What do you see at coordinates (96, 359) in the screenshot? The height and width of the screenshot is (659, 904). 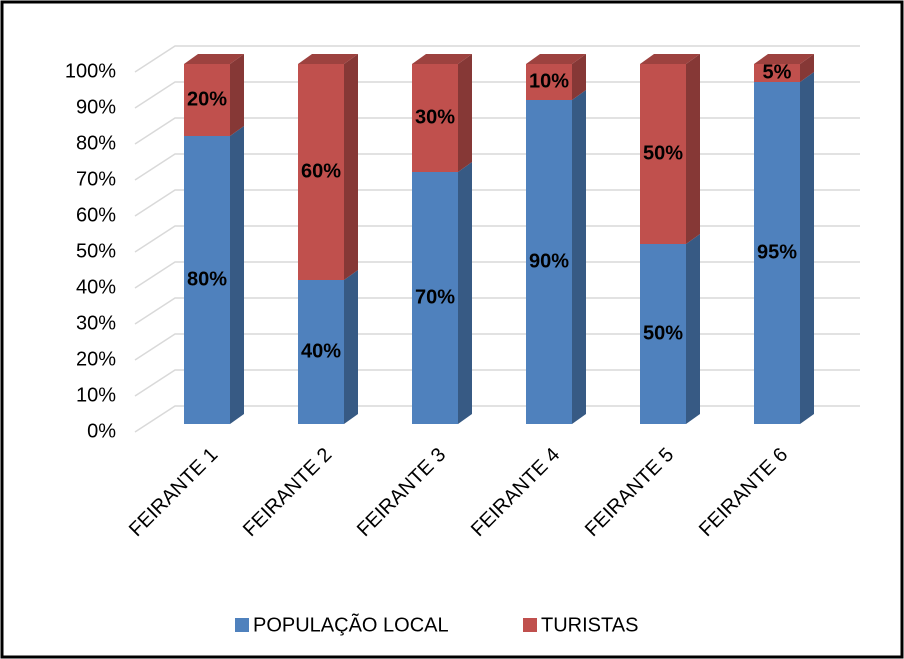 I see `y-tick-label: 20%` at bounding box center [96, 359].